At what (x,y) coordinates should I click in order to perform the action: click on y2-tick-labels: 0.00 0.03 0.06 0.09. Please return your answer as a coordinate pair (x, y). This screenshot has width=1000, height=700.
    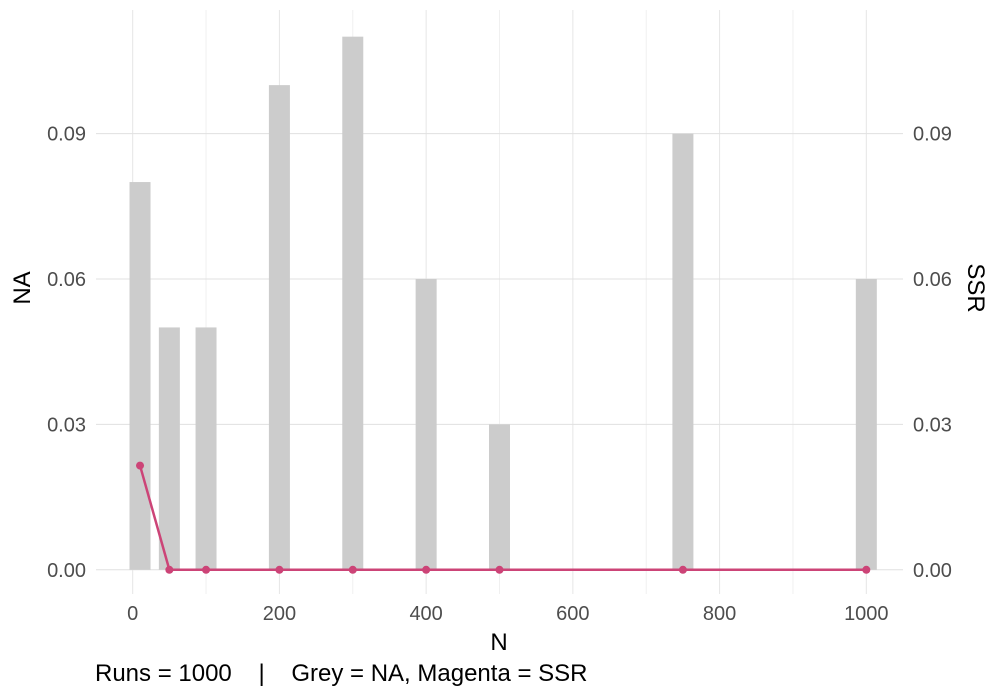
    Looking at the image, I should click on (932, 353).